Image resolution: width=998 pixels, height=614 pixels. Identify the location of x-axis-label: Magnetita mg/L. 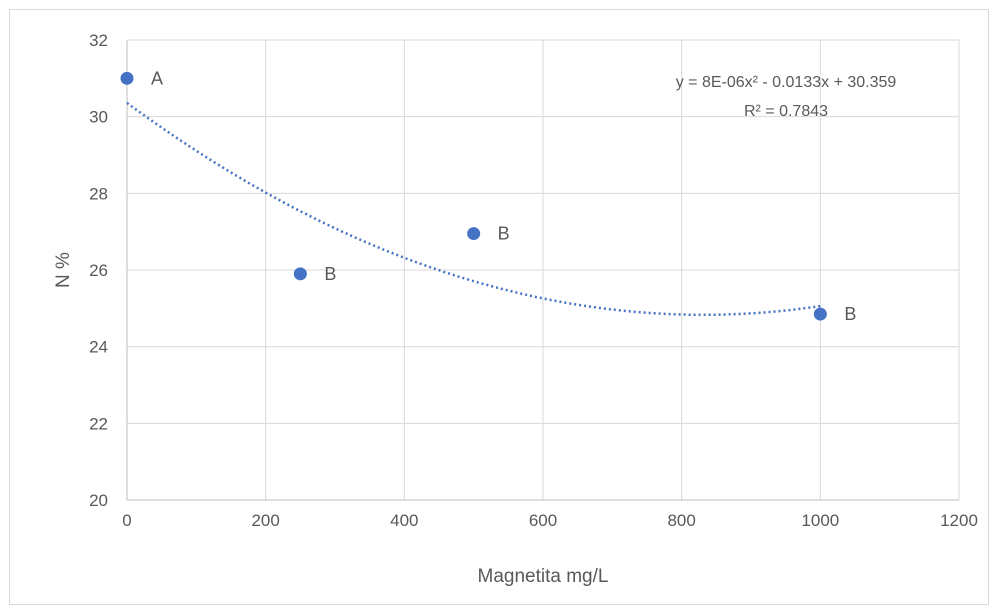
(543, 576).